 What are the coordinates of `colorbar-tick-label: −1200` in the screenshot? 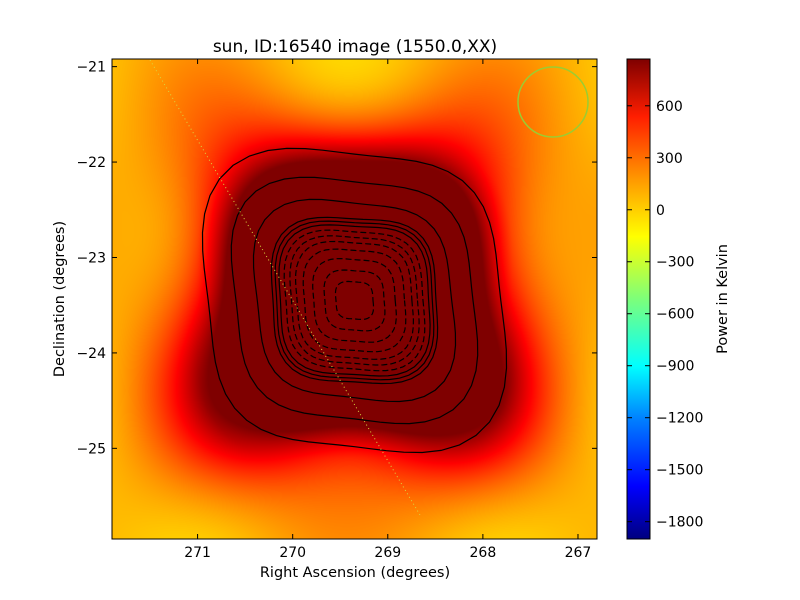 It's located at (679, 419).